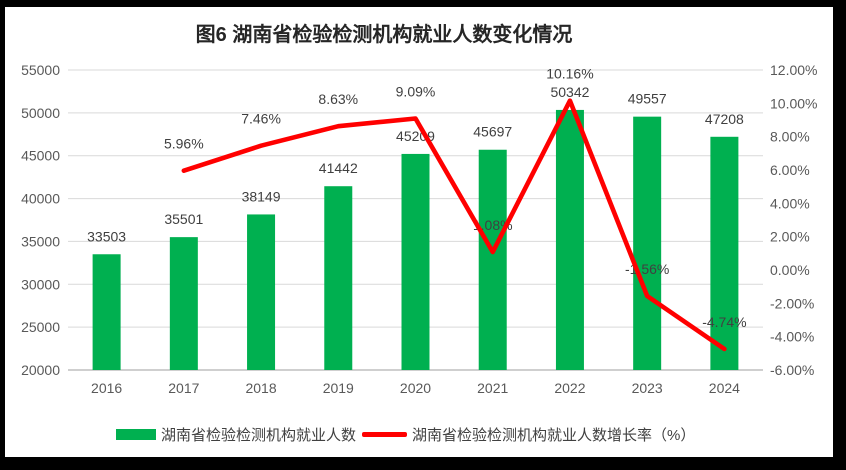 This screenshot has height=470, width=846. I want to click on x-axis-label-2021: 2021, so click(492, 388).